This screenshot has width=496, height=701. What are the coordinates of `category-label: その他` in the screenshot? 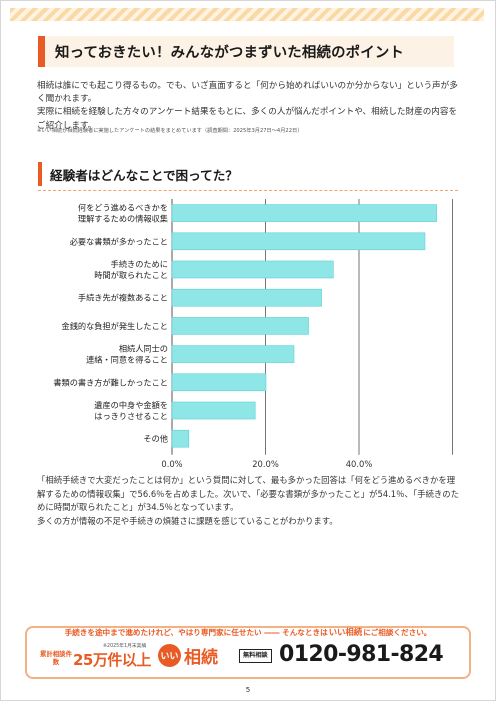 It's located at (155, 439).